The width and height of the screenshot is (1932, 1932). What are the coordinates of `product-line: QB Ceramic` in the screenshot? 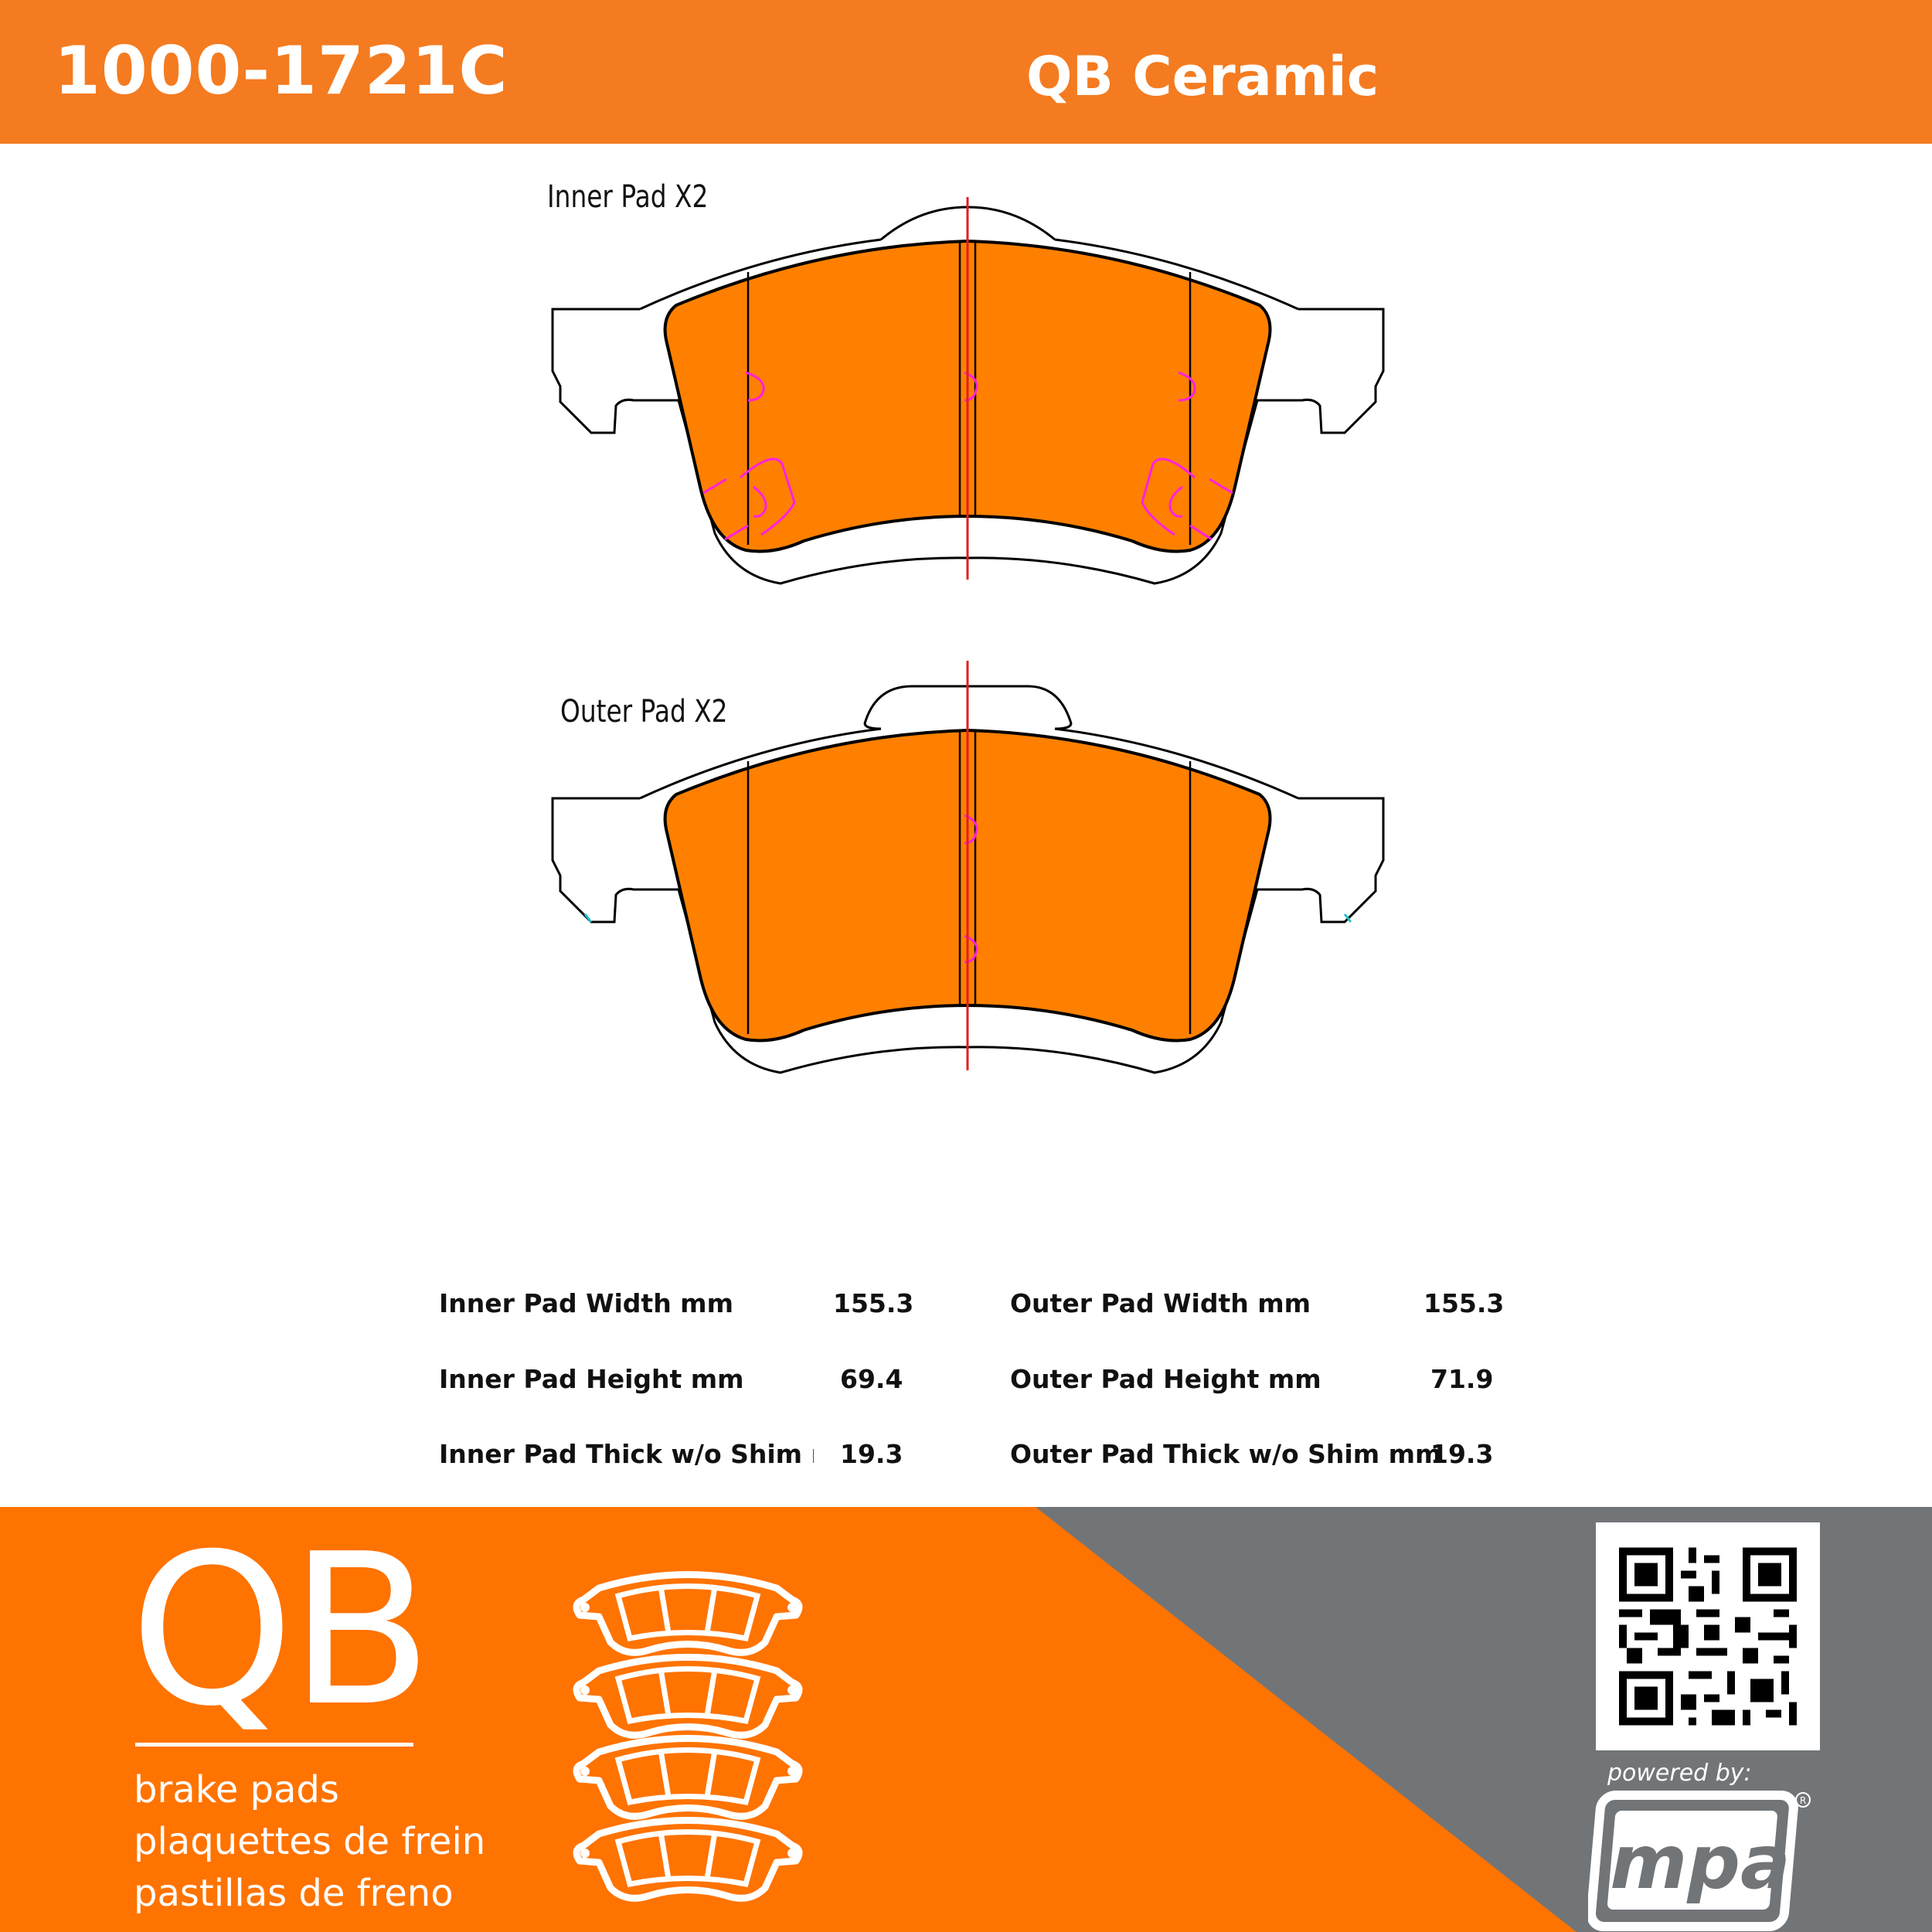 It's located at (1203, 77).